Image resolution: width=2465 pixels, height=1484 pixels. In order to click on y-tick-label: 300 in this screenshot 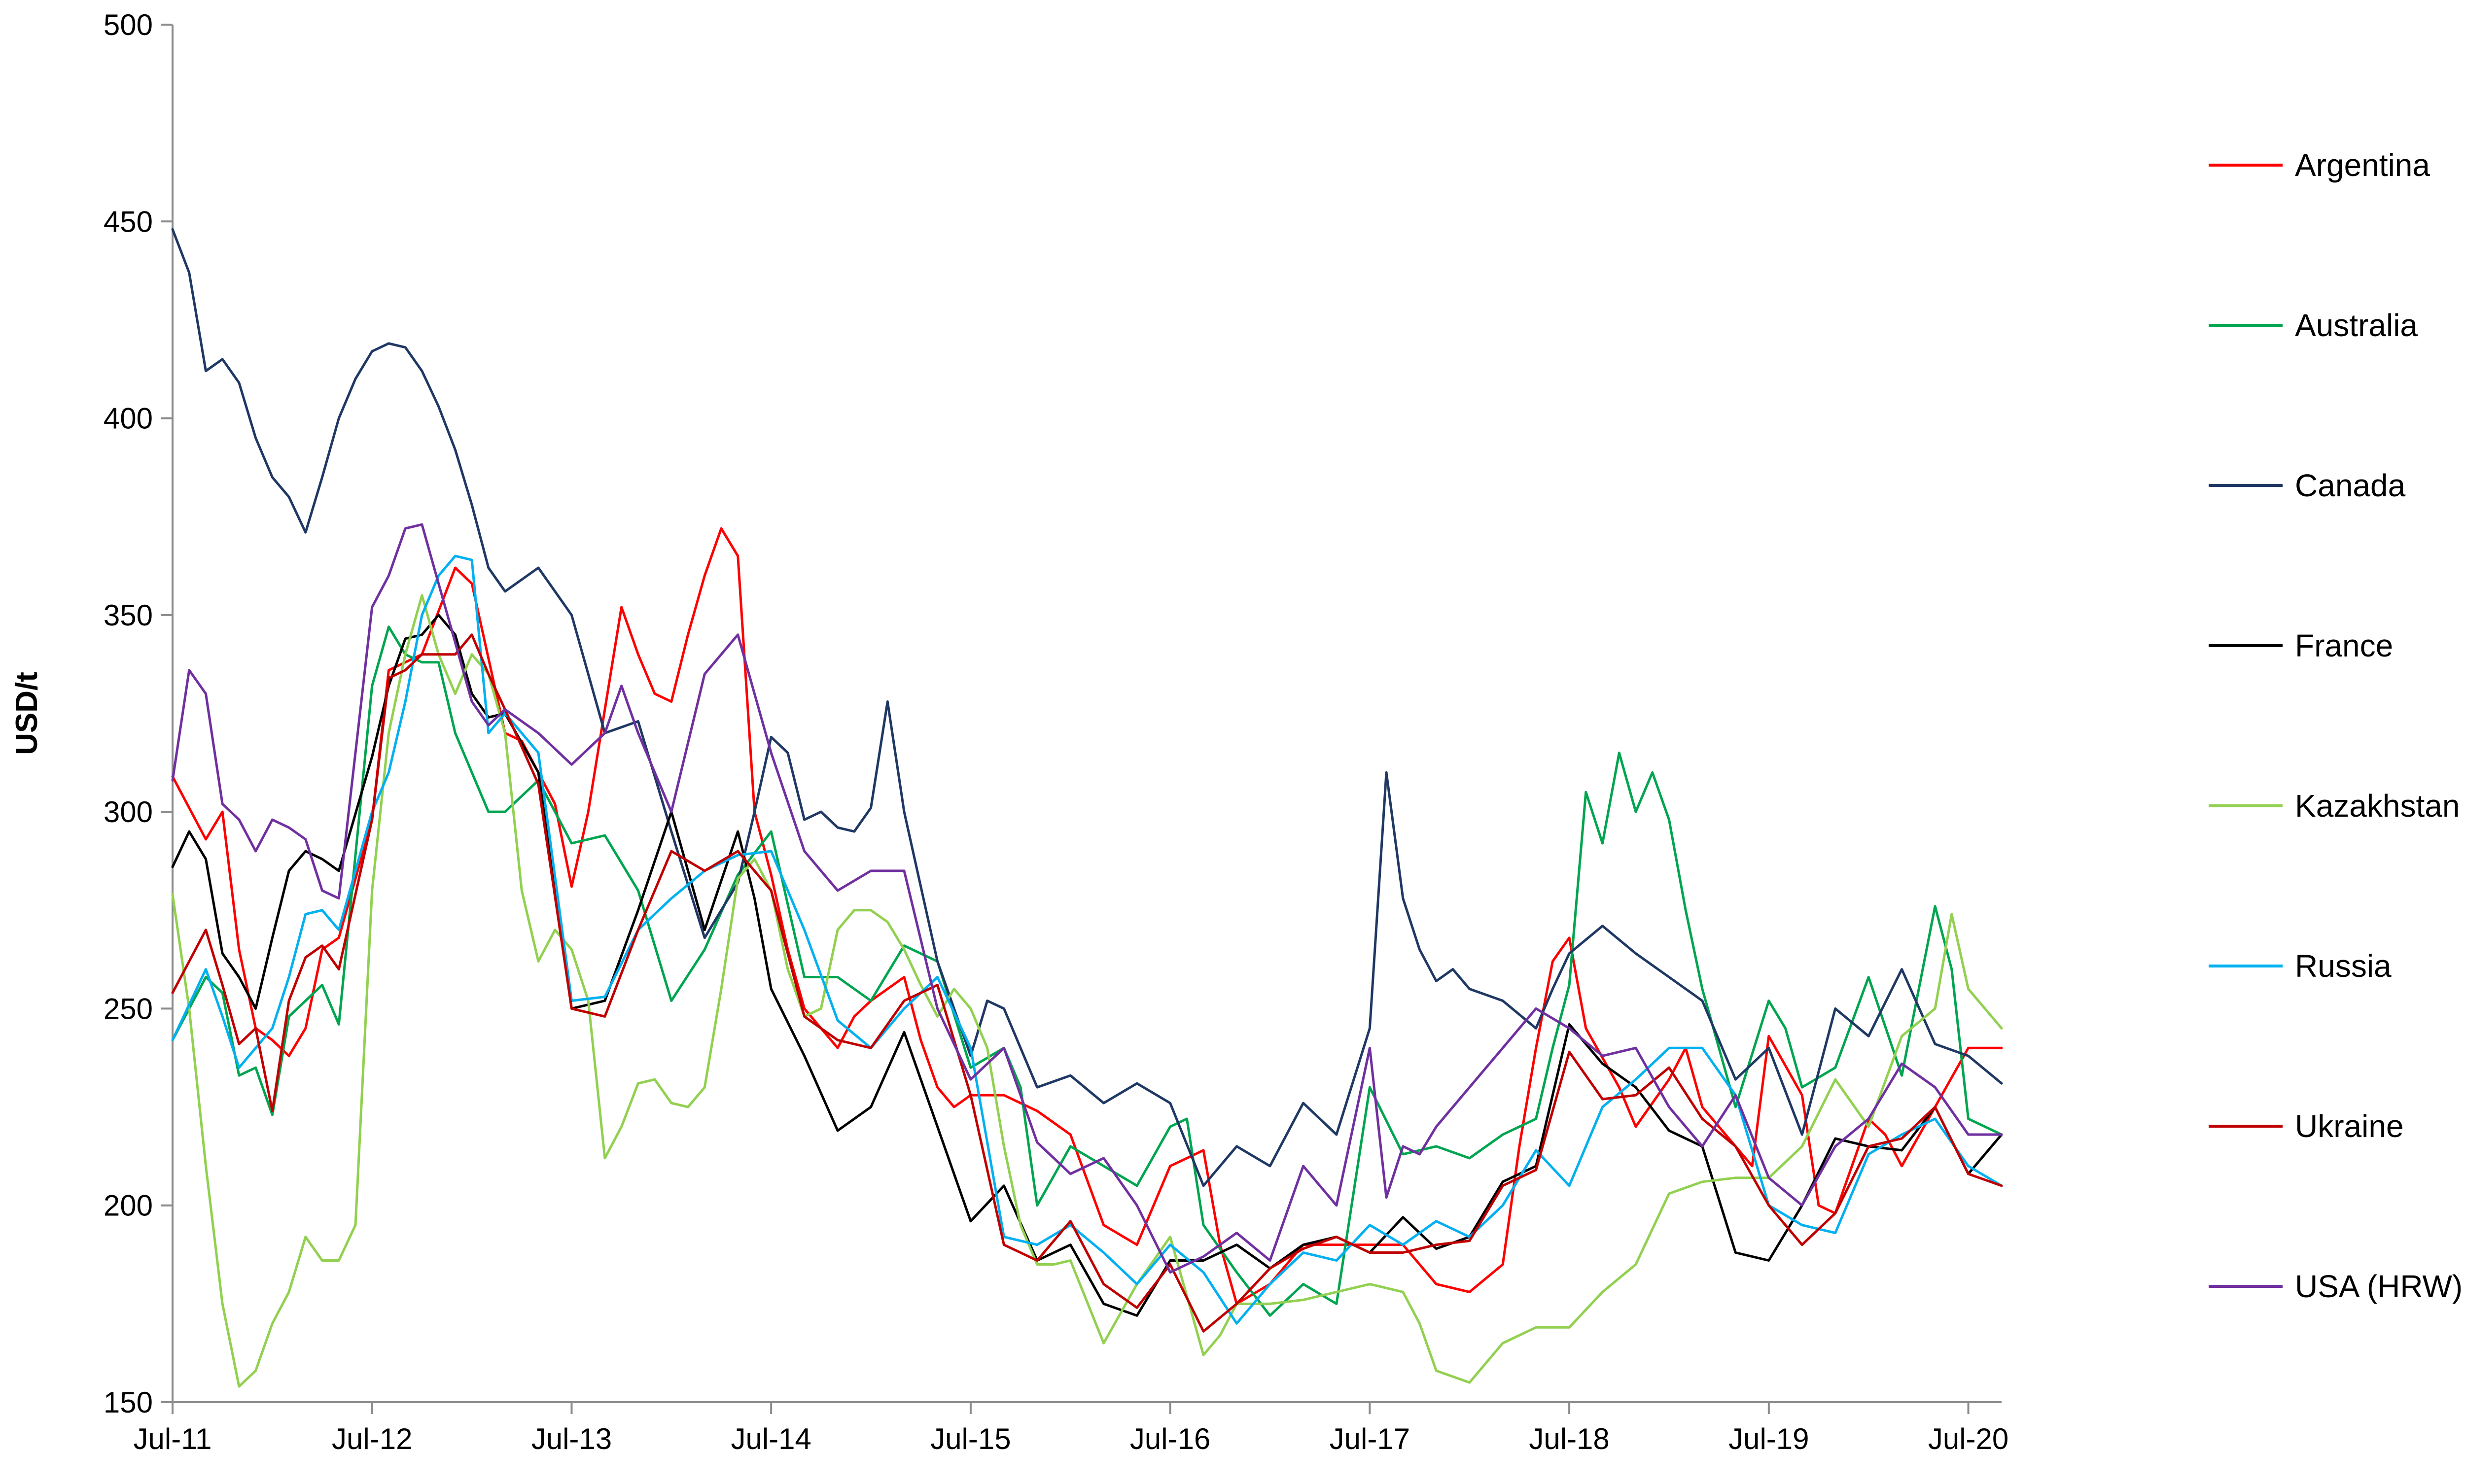, I will do `click(128, 811)`.